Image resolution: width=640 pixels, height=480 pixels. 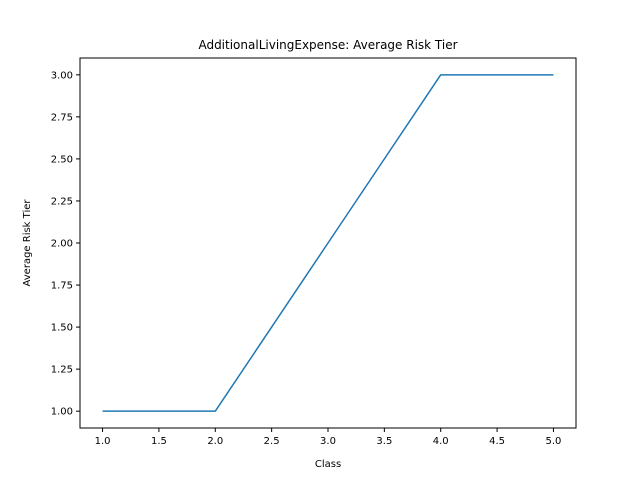 What do you see at coordinates (62, 412) in the screenshot?
I see `y-tick-label: 1.00` at bounding box center [62, 412].